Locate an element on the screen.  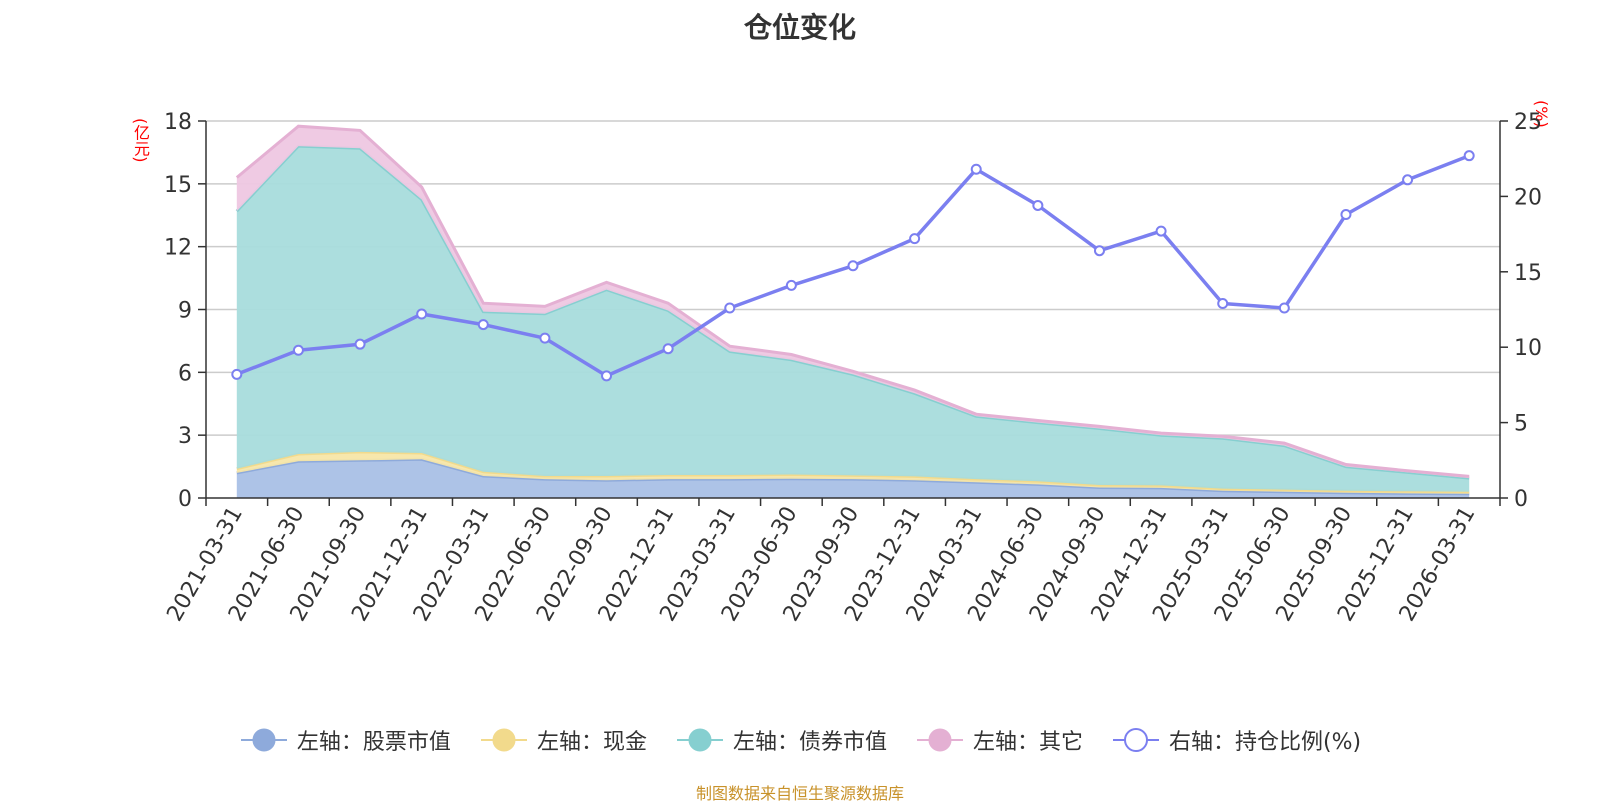
left-tick-label: 6 is located at coordinates (185, 373).